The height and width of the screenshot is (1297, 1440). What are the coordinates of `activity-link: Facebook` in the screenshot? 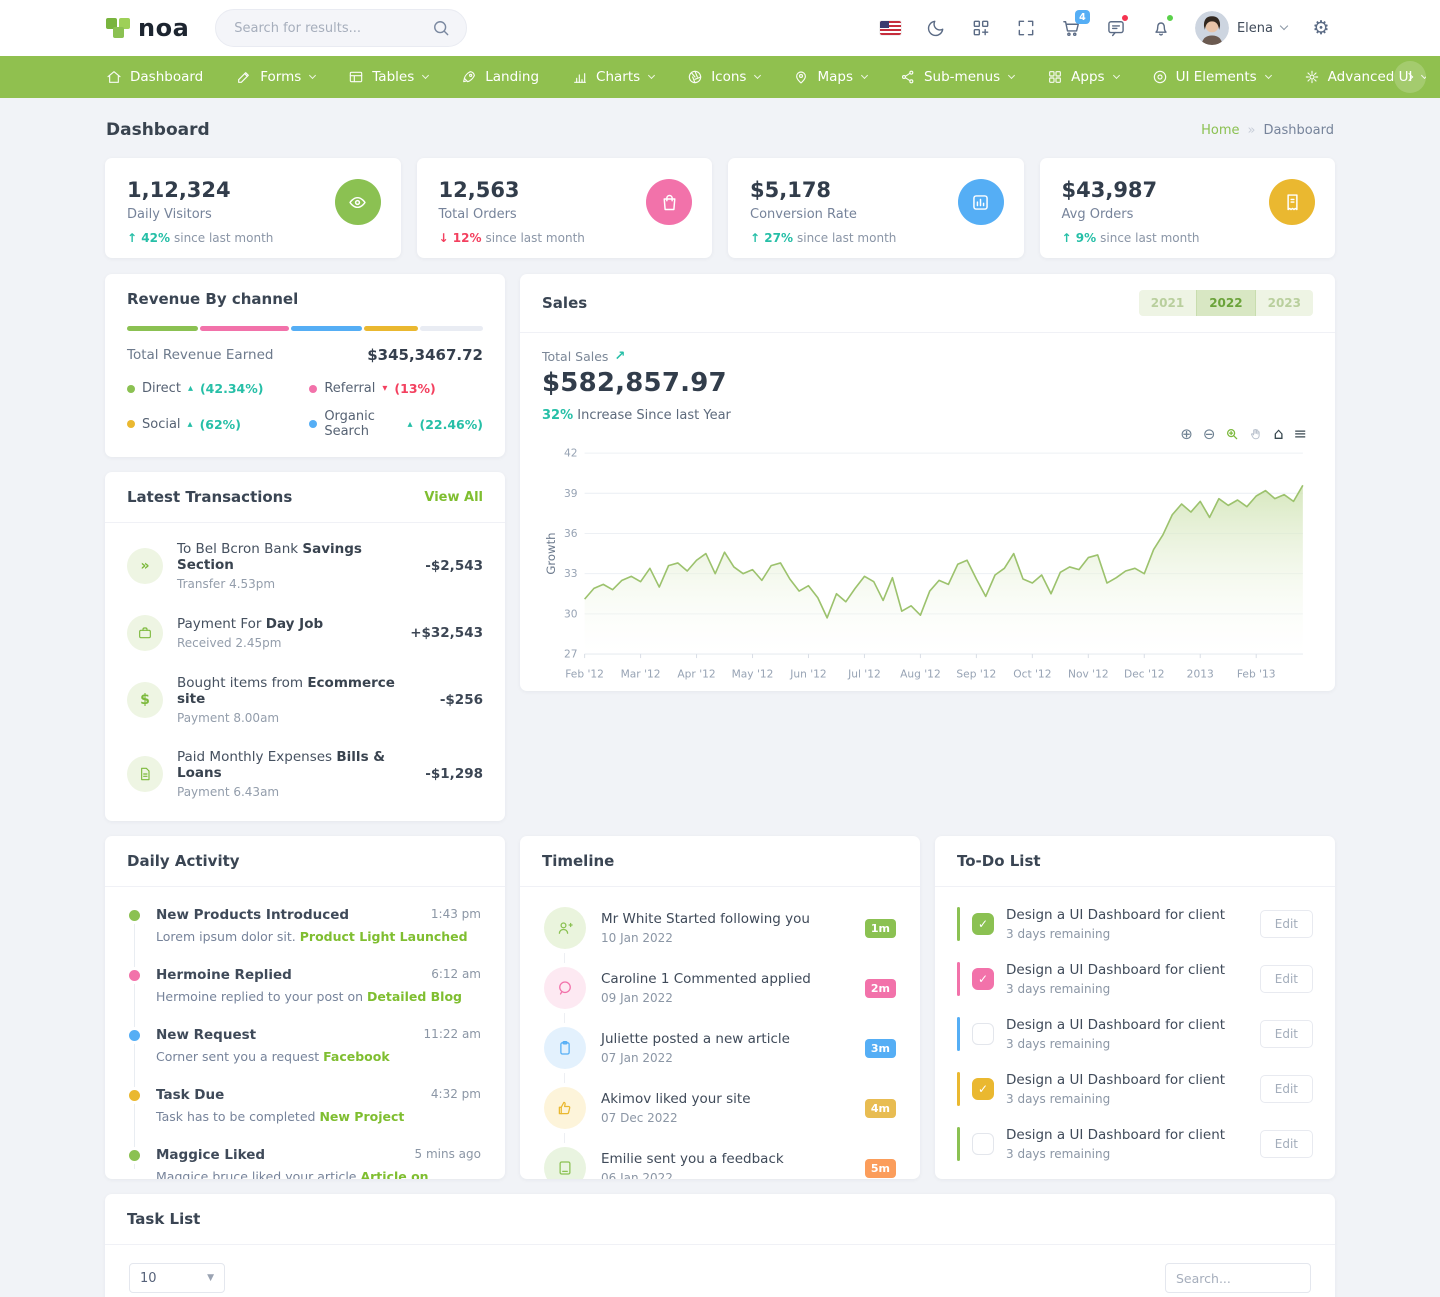 It's located at (356, 1056).